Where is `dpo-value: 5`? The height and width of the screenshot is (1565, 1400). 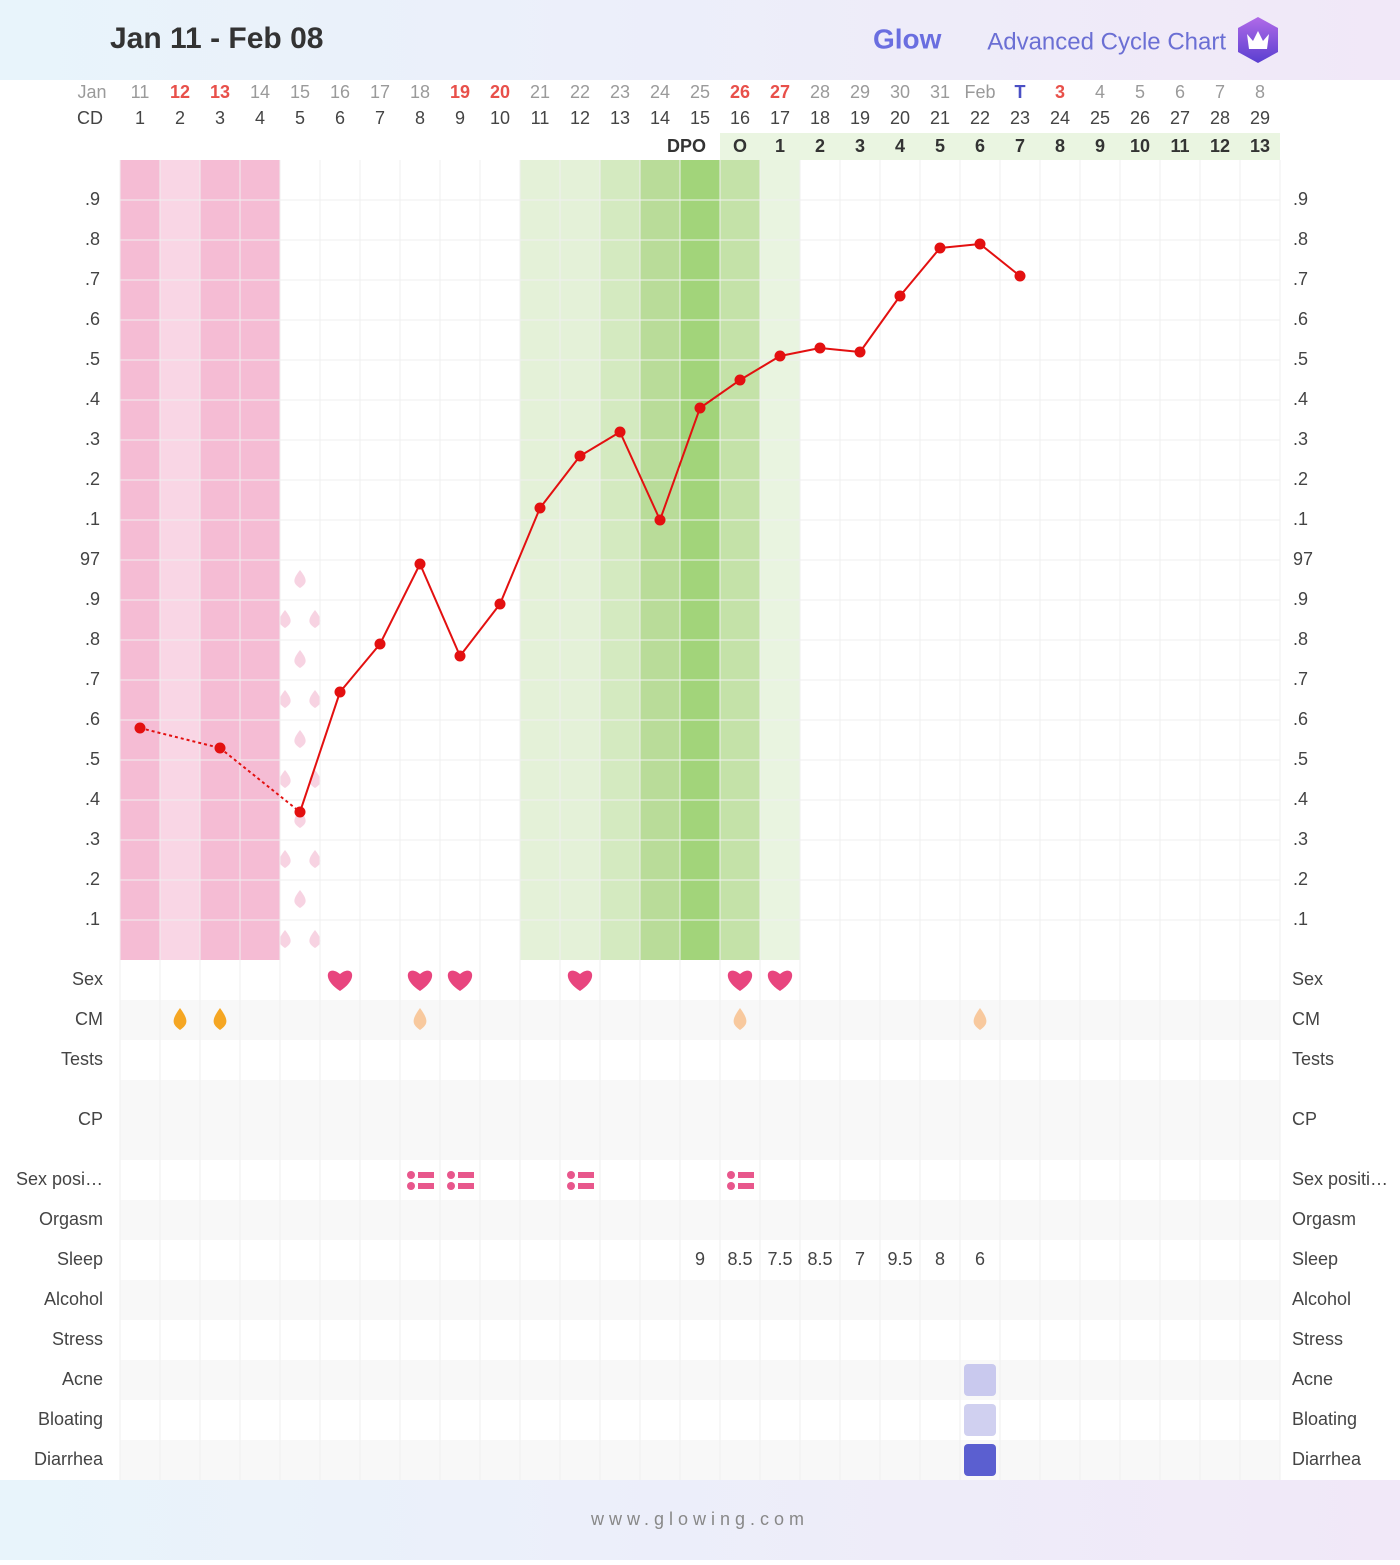 dpo-value: 5 is located at coordinates (940, 146).